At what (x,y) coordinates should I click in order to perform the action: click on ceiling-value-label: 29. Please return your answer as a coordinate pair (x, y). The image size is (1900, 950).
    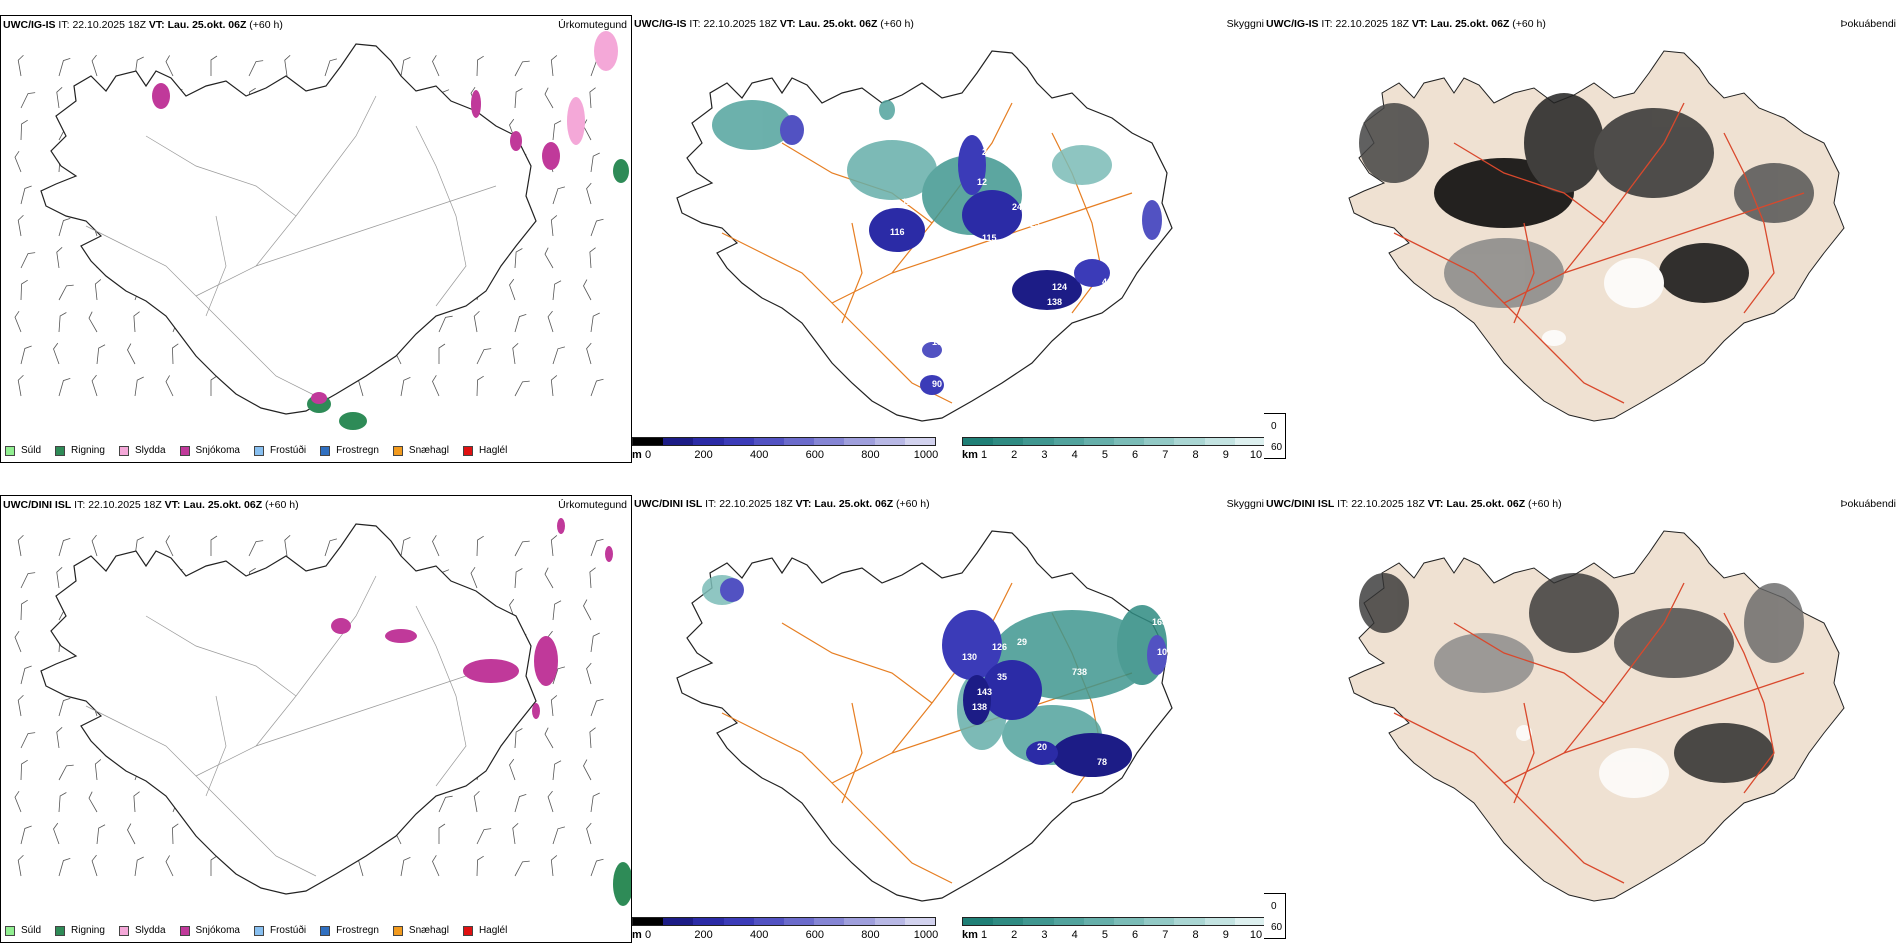
    Looking at the image, I should click on (1022, 642).